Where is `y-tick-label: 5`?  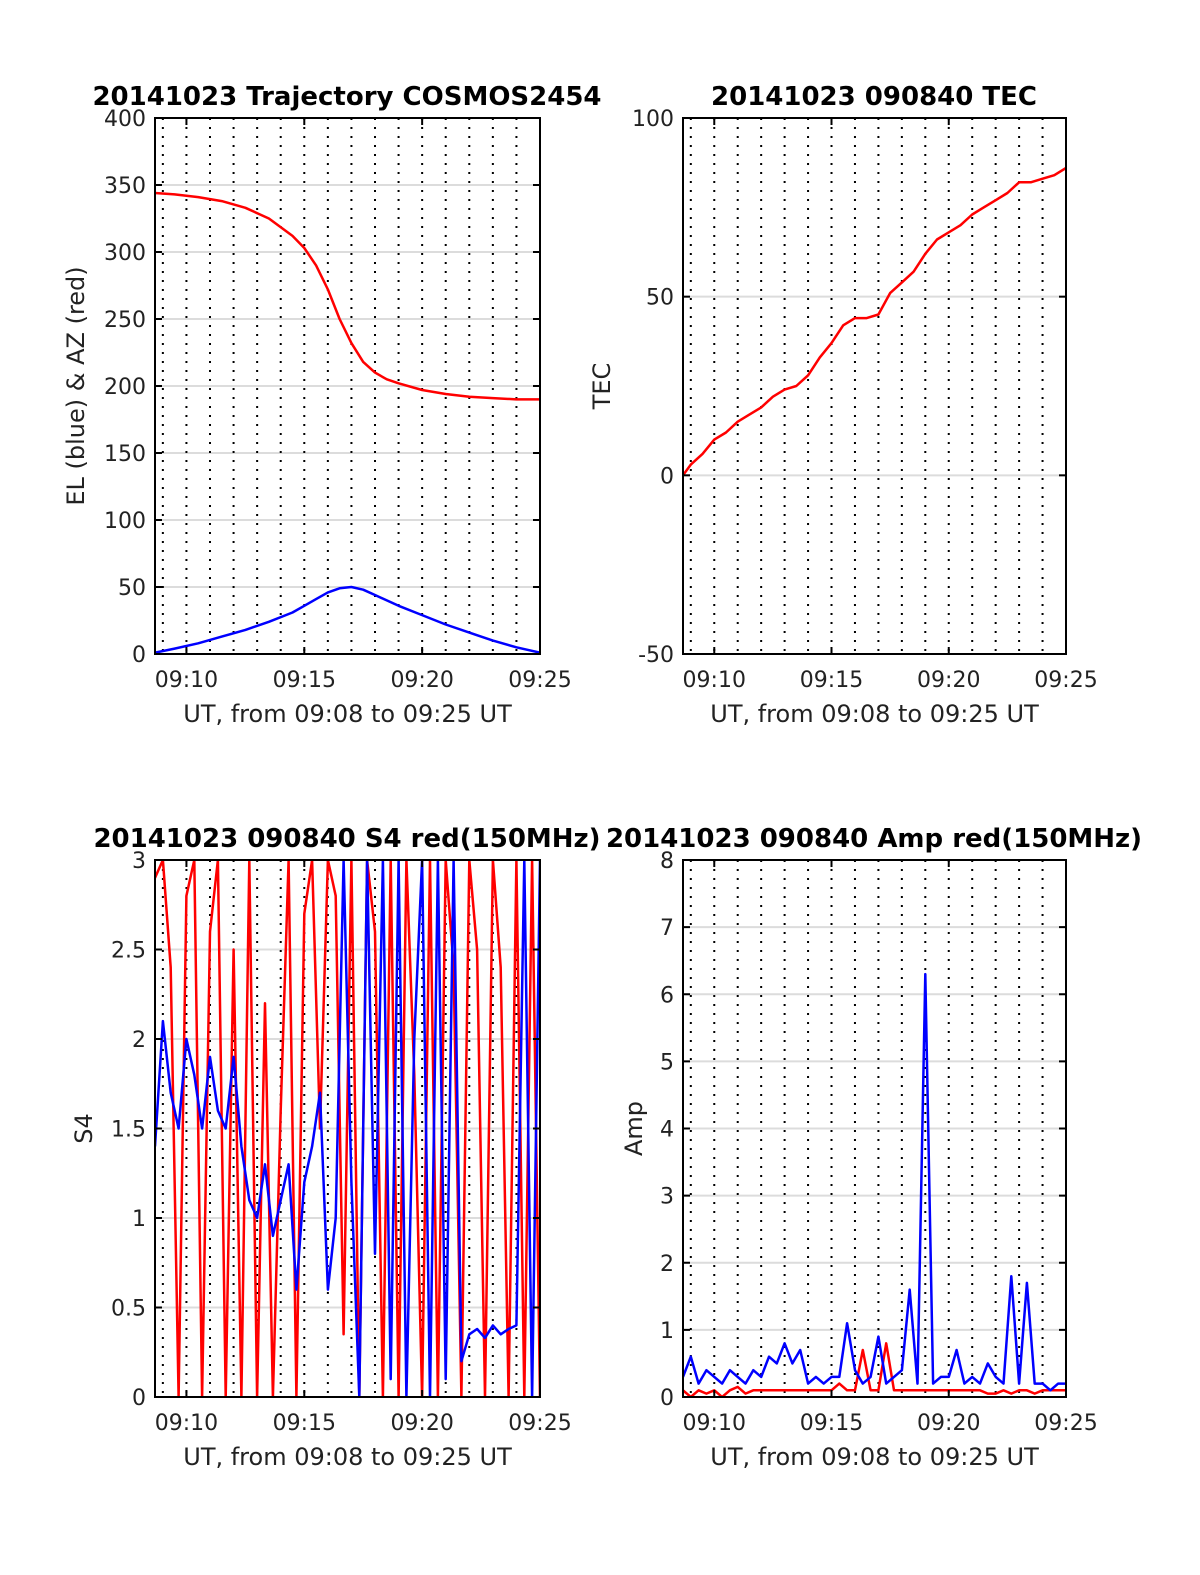 y-tick-label: 5 is located at coordinates (667, 1062).